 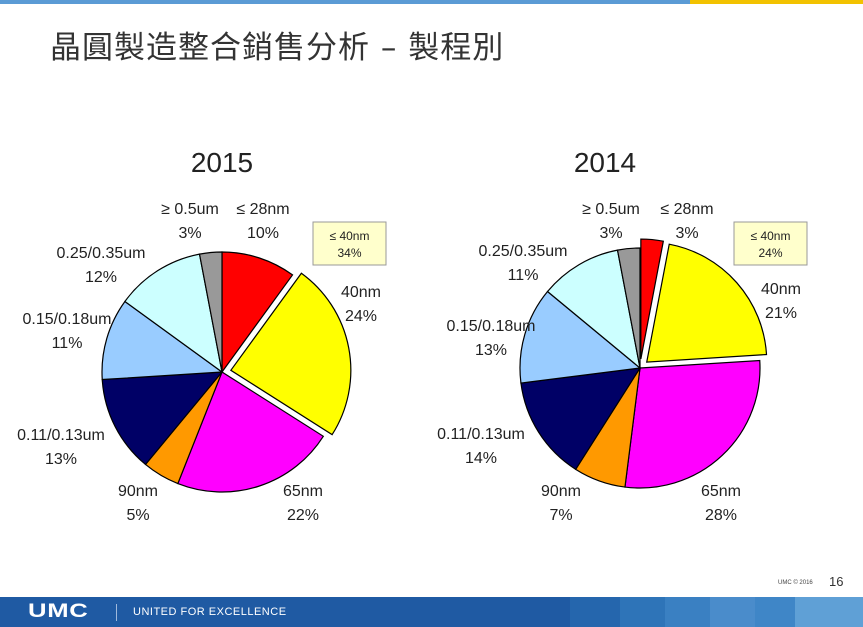 I want to click on slice-value-0-25-0-35um: 11%, so click(x=523, y=275).